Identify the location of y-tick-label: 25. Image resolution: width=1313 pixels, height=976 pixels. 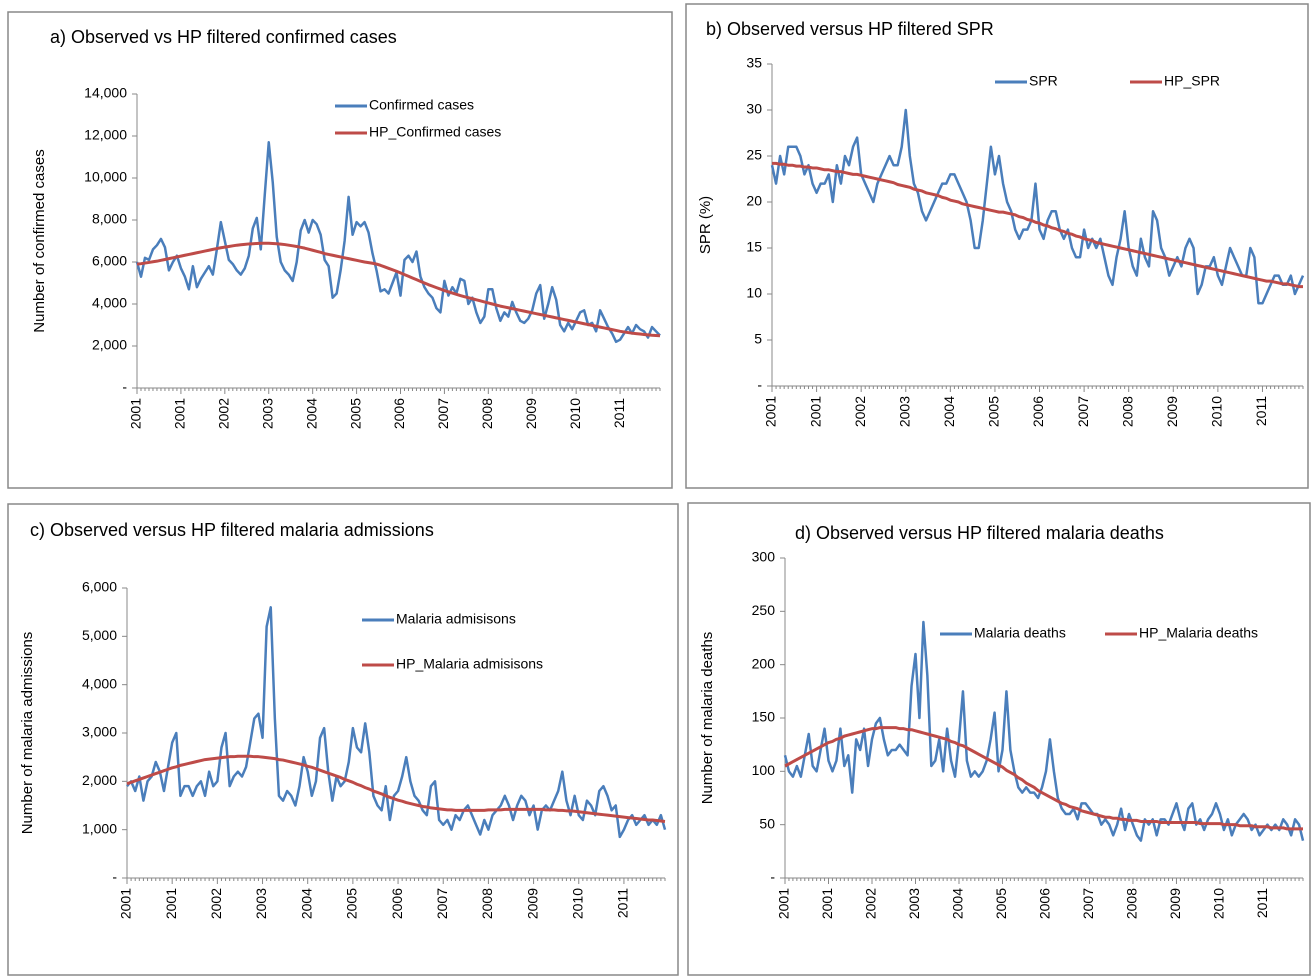
(754, 155).